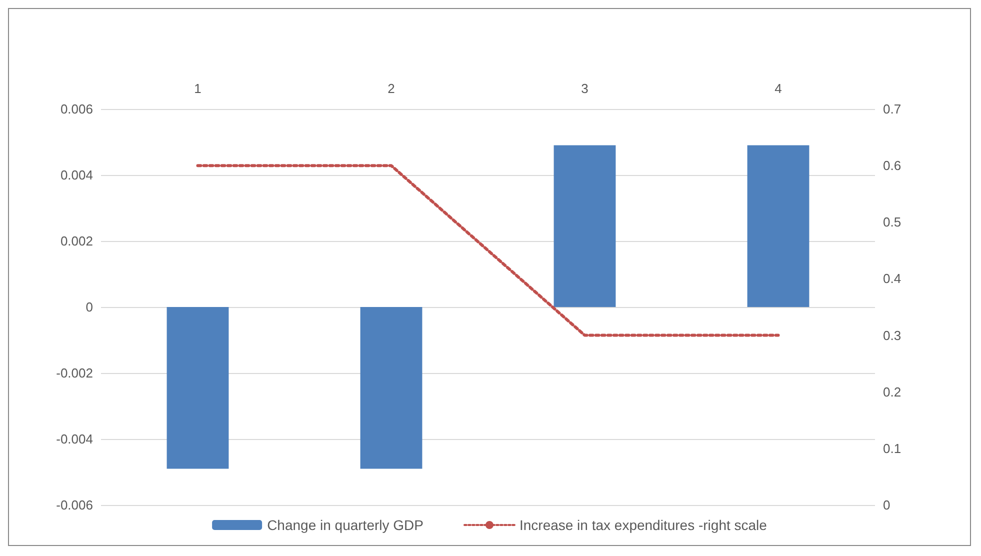 The height and width of the screenshot is (556, 981). What do you see at coordinates (391, 88) in the screenshot?
I see `x-tick-label: 2` at bounding box center [391, 88].